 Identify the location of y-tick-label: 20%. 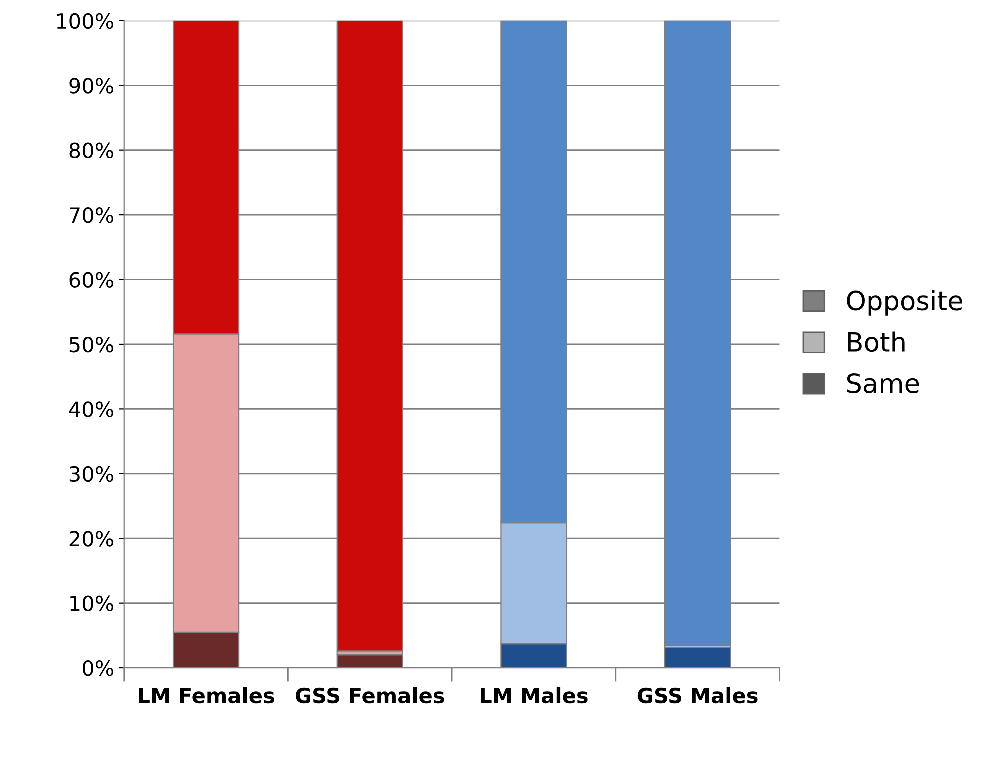
(92, 539).